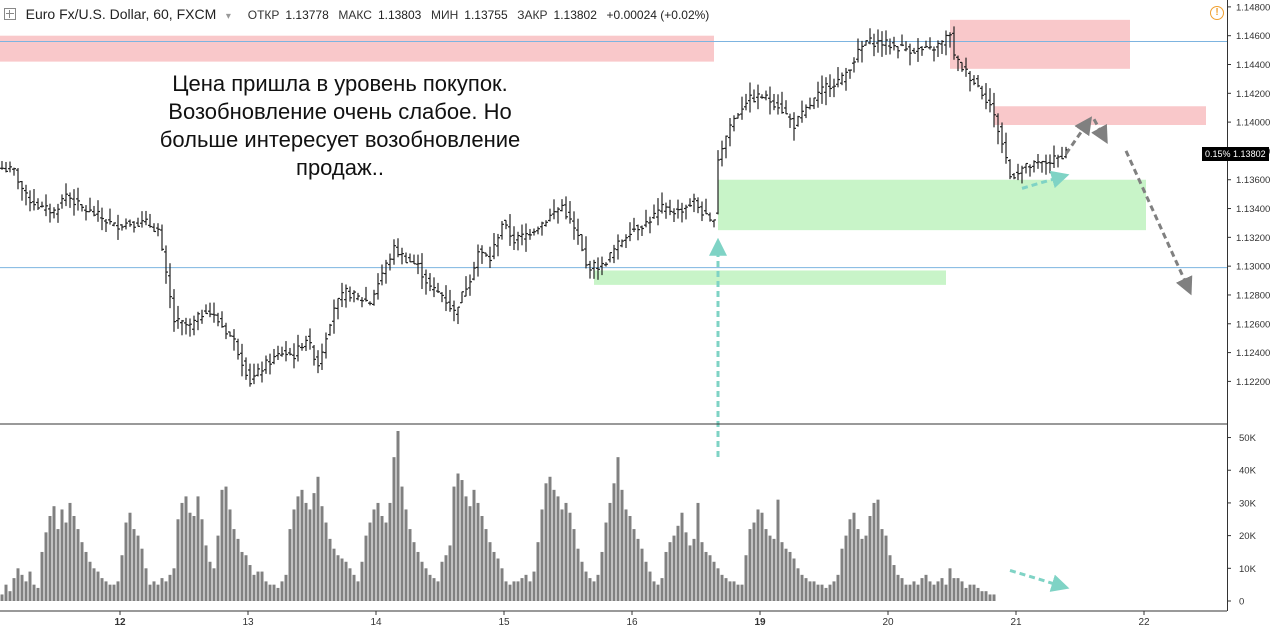 This screenshot has height=631, width=1280. I want to click on dashed-arrow, so click(1099, 131).